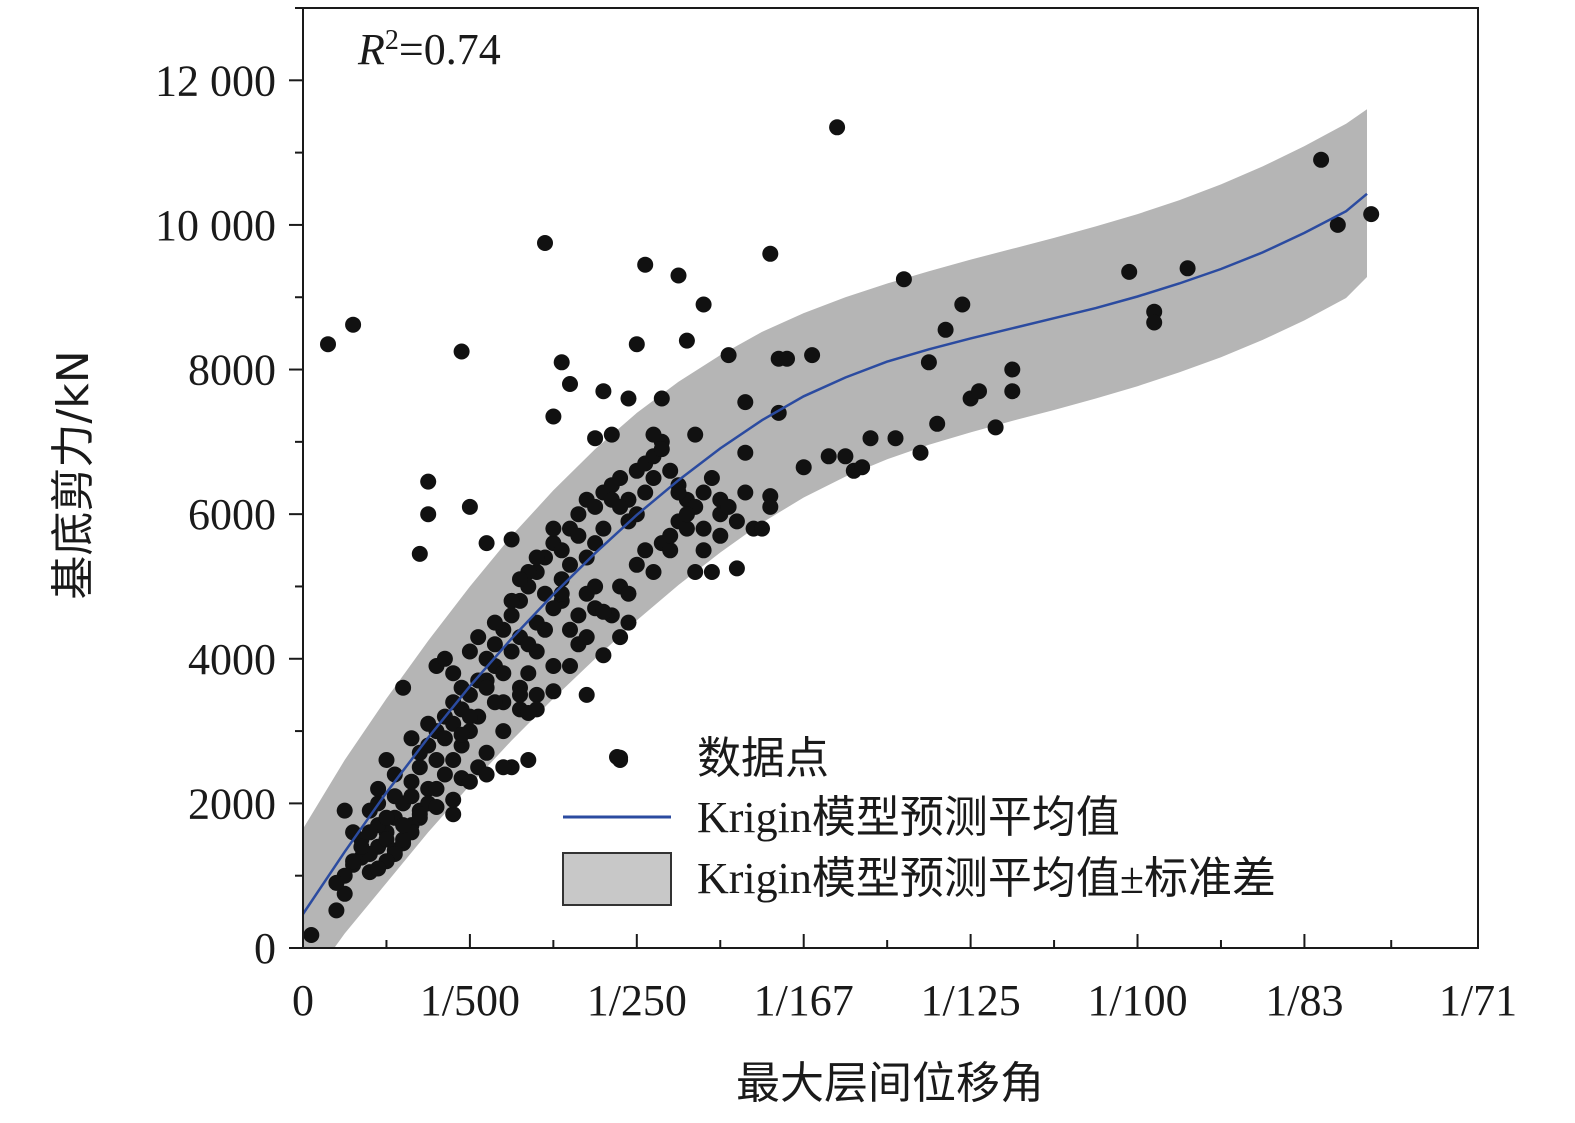 The height and width of the screenshot is (1123, 1575). Describe the element at coordinates (919, 820) in the screenshot. I see `legend: 数据点 Krigin模型预测平均值 Krigin模型预测平均值±标准差` at that location.